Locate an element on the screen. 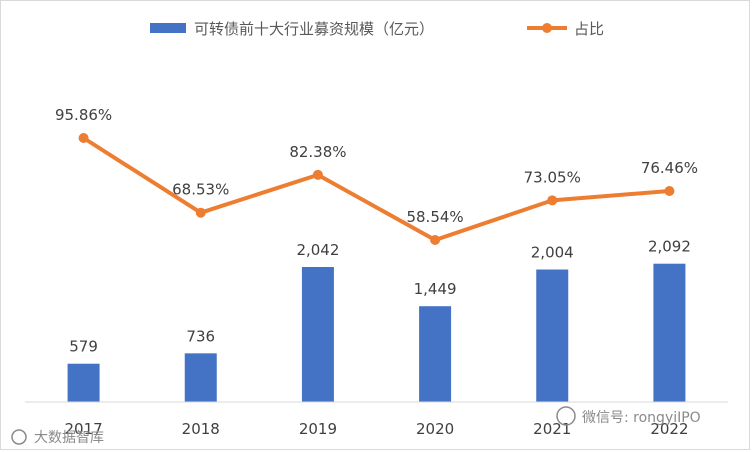 This screenshot has width=752, height=452. line-marker-2021 is located at coordinates (552, 200).